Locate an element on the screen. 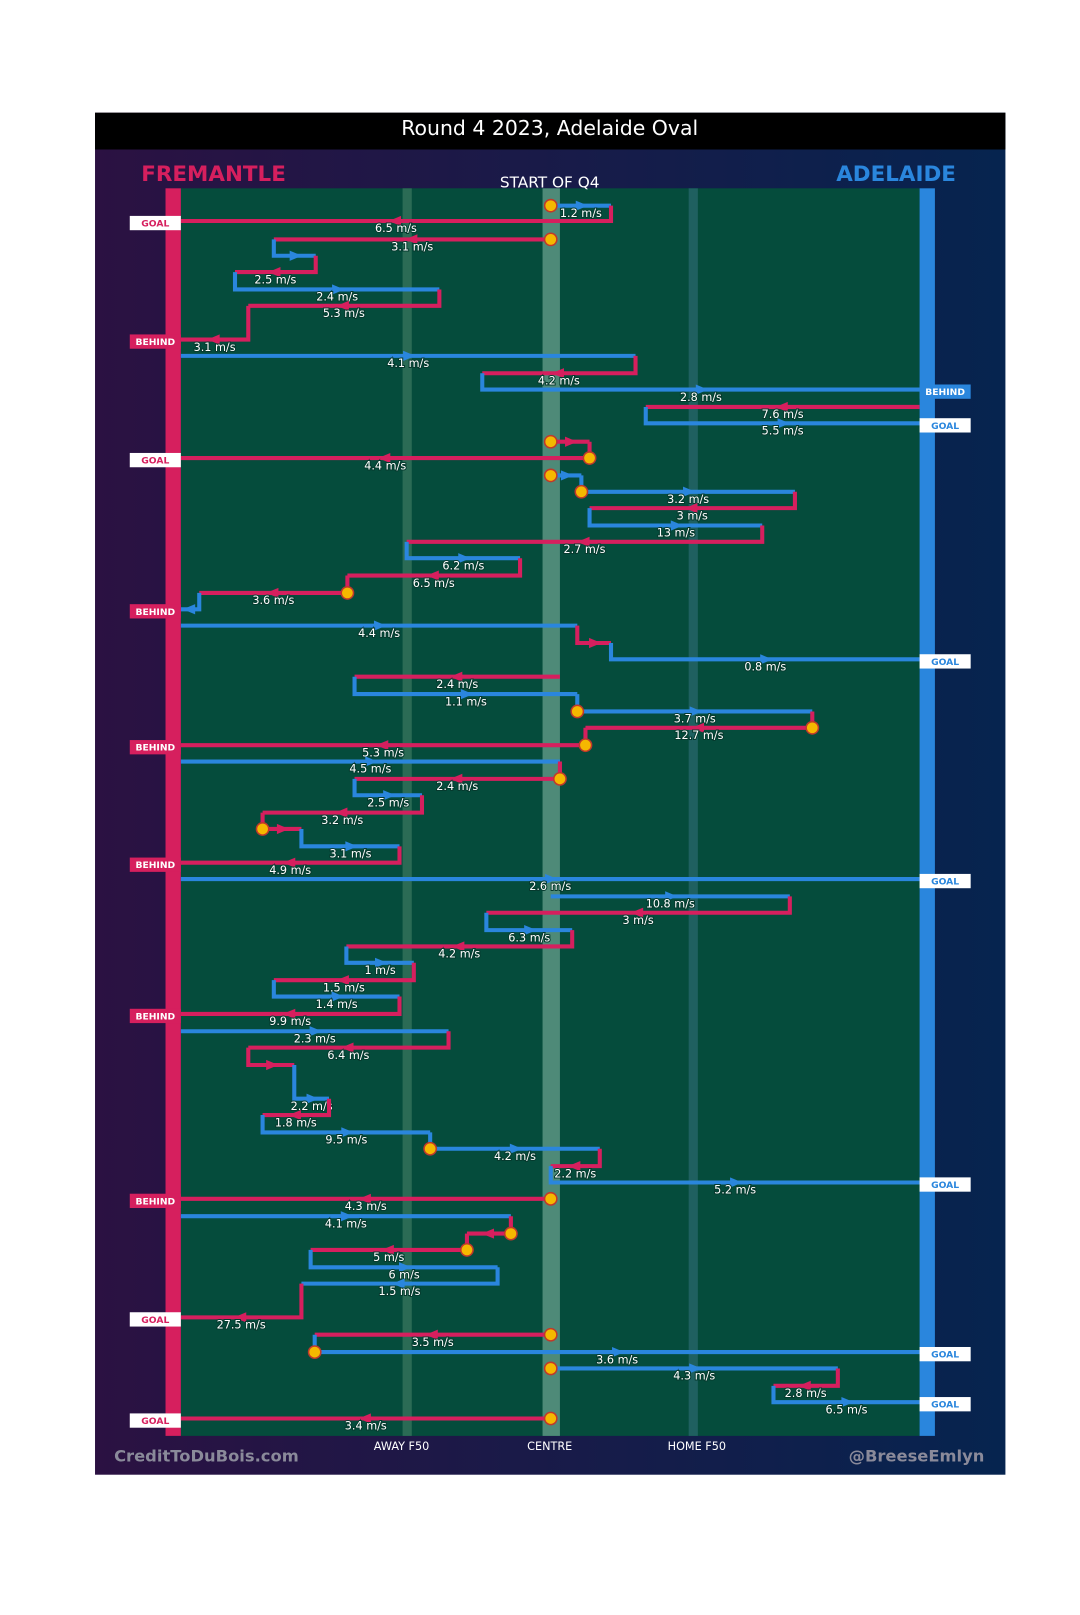 The image size is (1080, 1615). period: START OF Q4 is located at coordinates (550, 182).